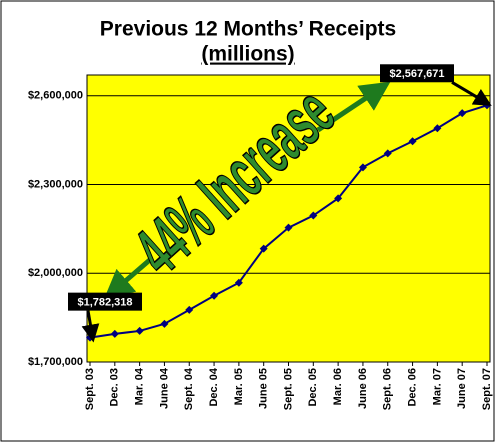  What do you see at coordinates (288, 389) in the screenshot?
I see `x-tick-label: Sept. 05` at bounding box center [288, 389].